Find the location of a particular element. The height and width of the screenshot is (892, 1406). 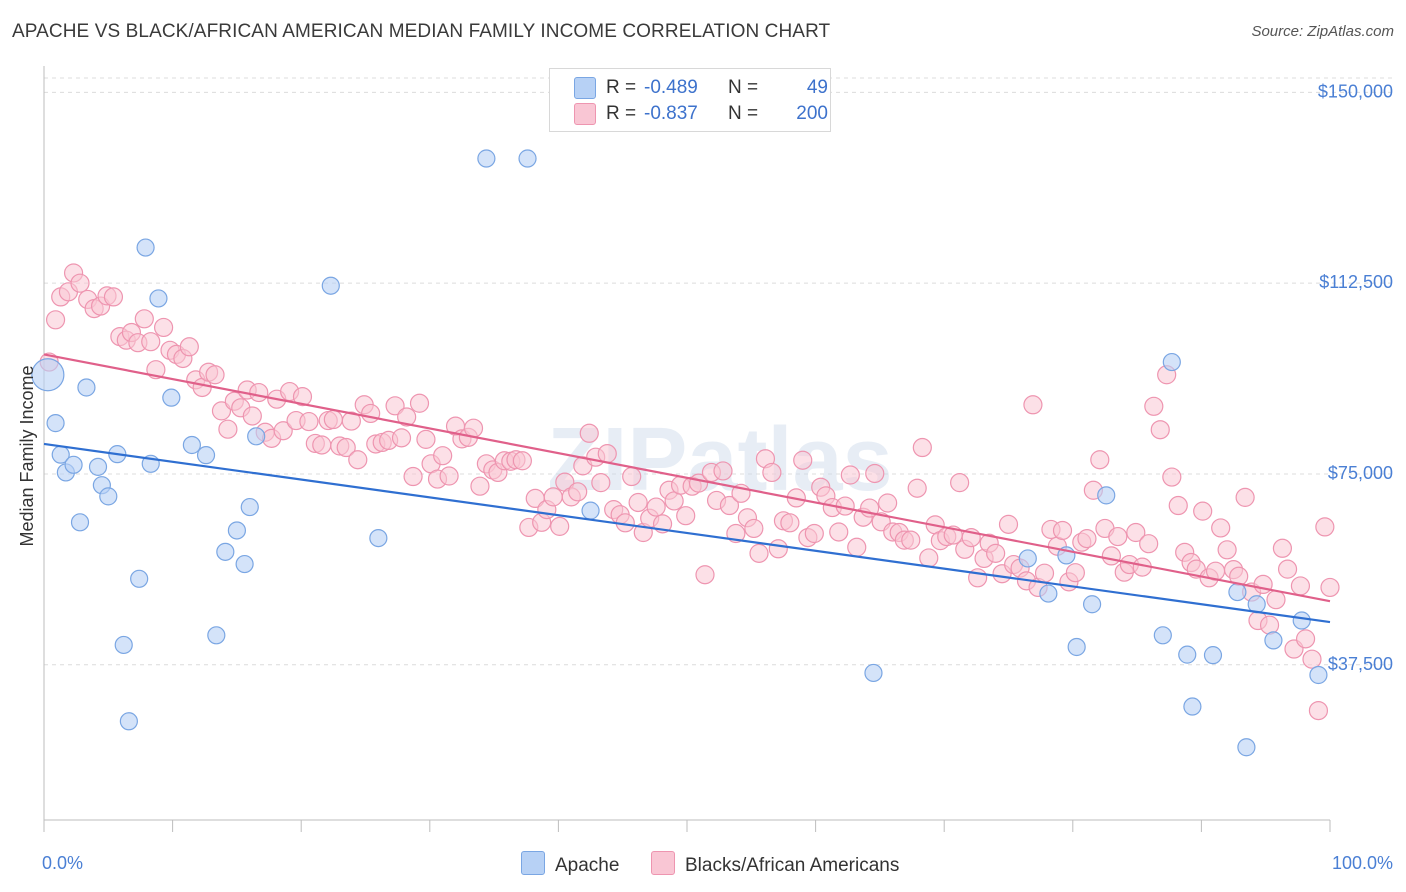

y-tick-label: $112,500 is located at coordinates (1356, 282).